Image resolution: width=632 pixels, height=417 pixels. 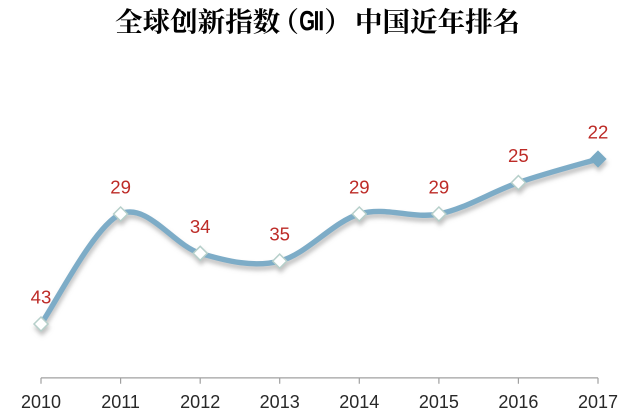 What do you see at coordinates (359, 402) in the screenshot?
I see `svg-text: 2014` at bounding box center [359, 402].